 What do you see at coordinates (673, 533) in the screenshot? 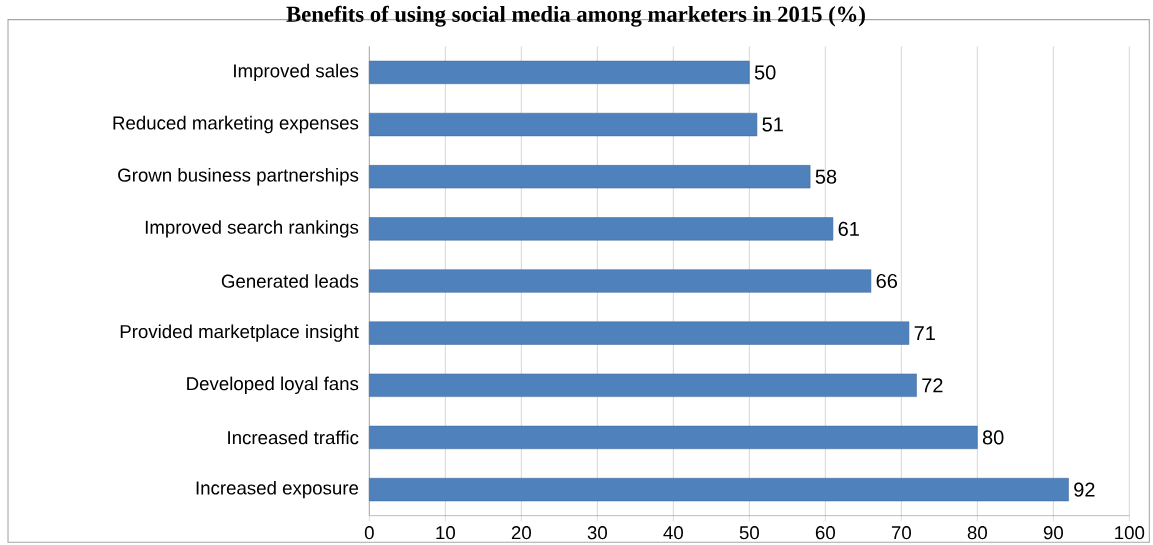
I see `x-tick-label: 40` at bounding box center [673, 533].